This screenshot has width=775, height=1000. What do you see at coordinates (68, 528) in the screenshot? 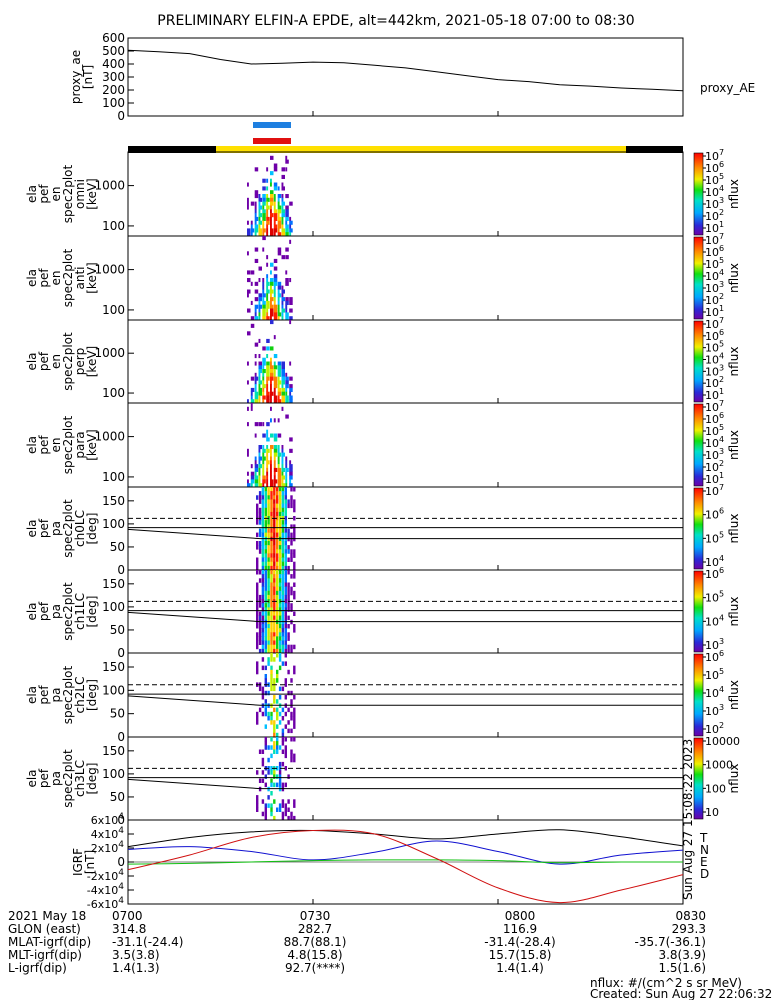
I see `panel-ylabel-line: spec2plot` at bounding box center [68, 528].